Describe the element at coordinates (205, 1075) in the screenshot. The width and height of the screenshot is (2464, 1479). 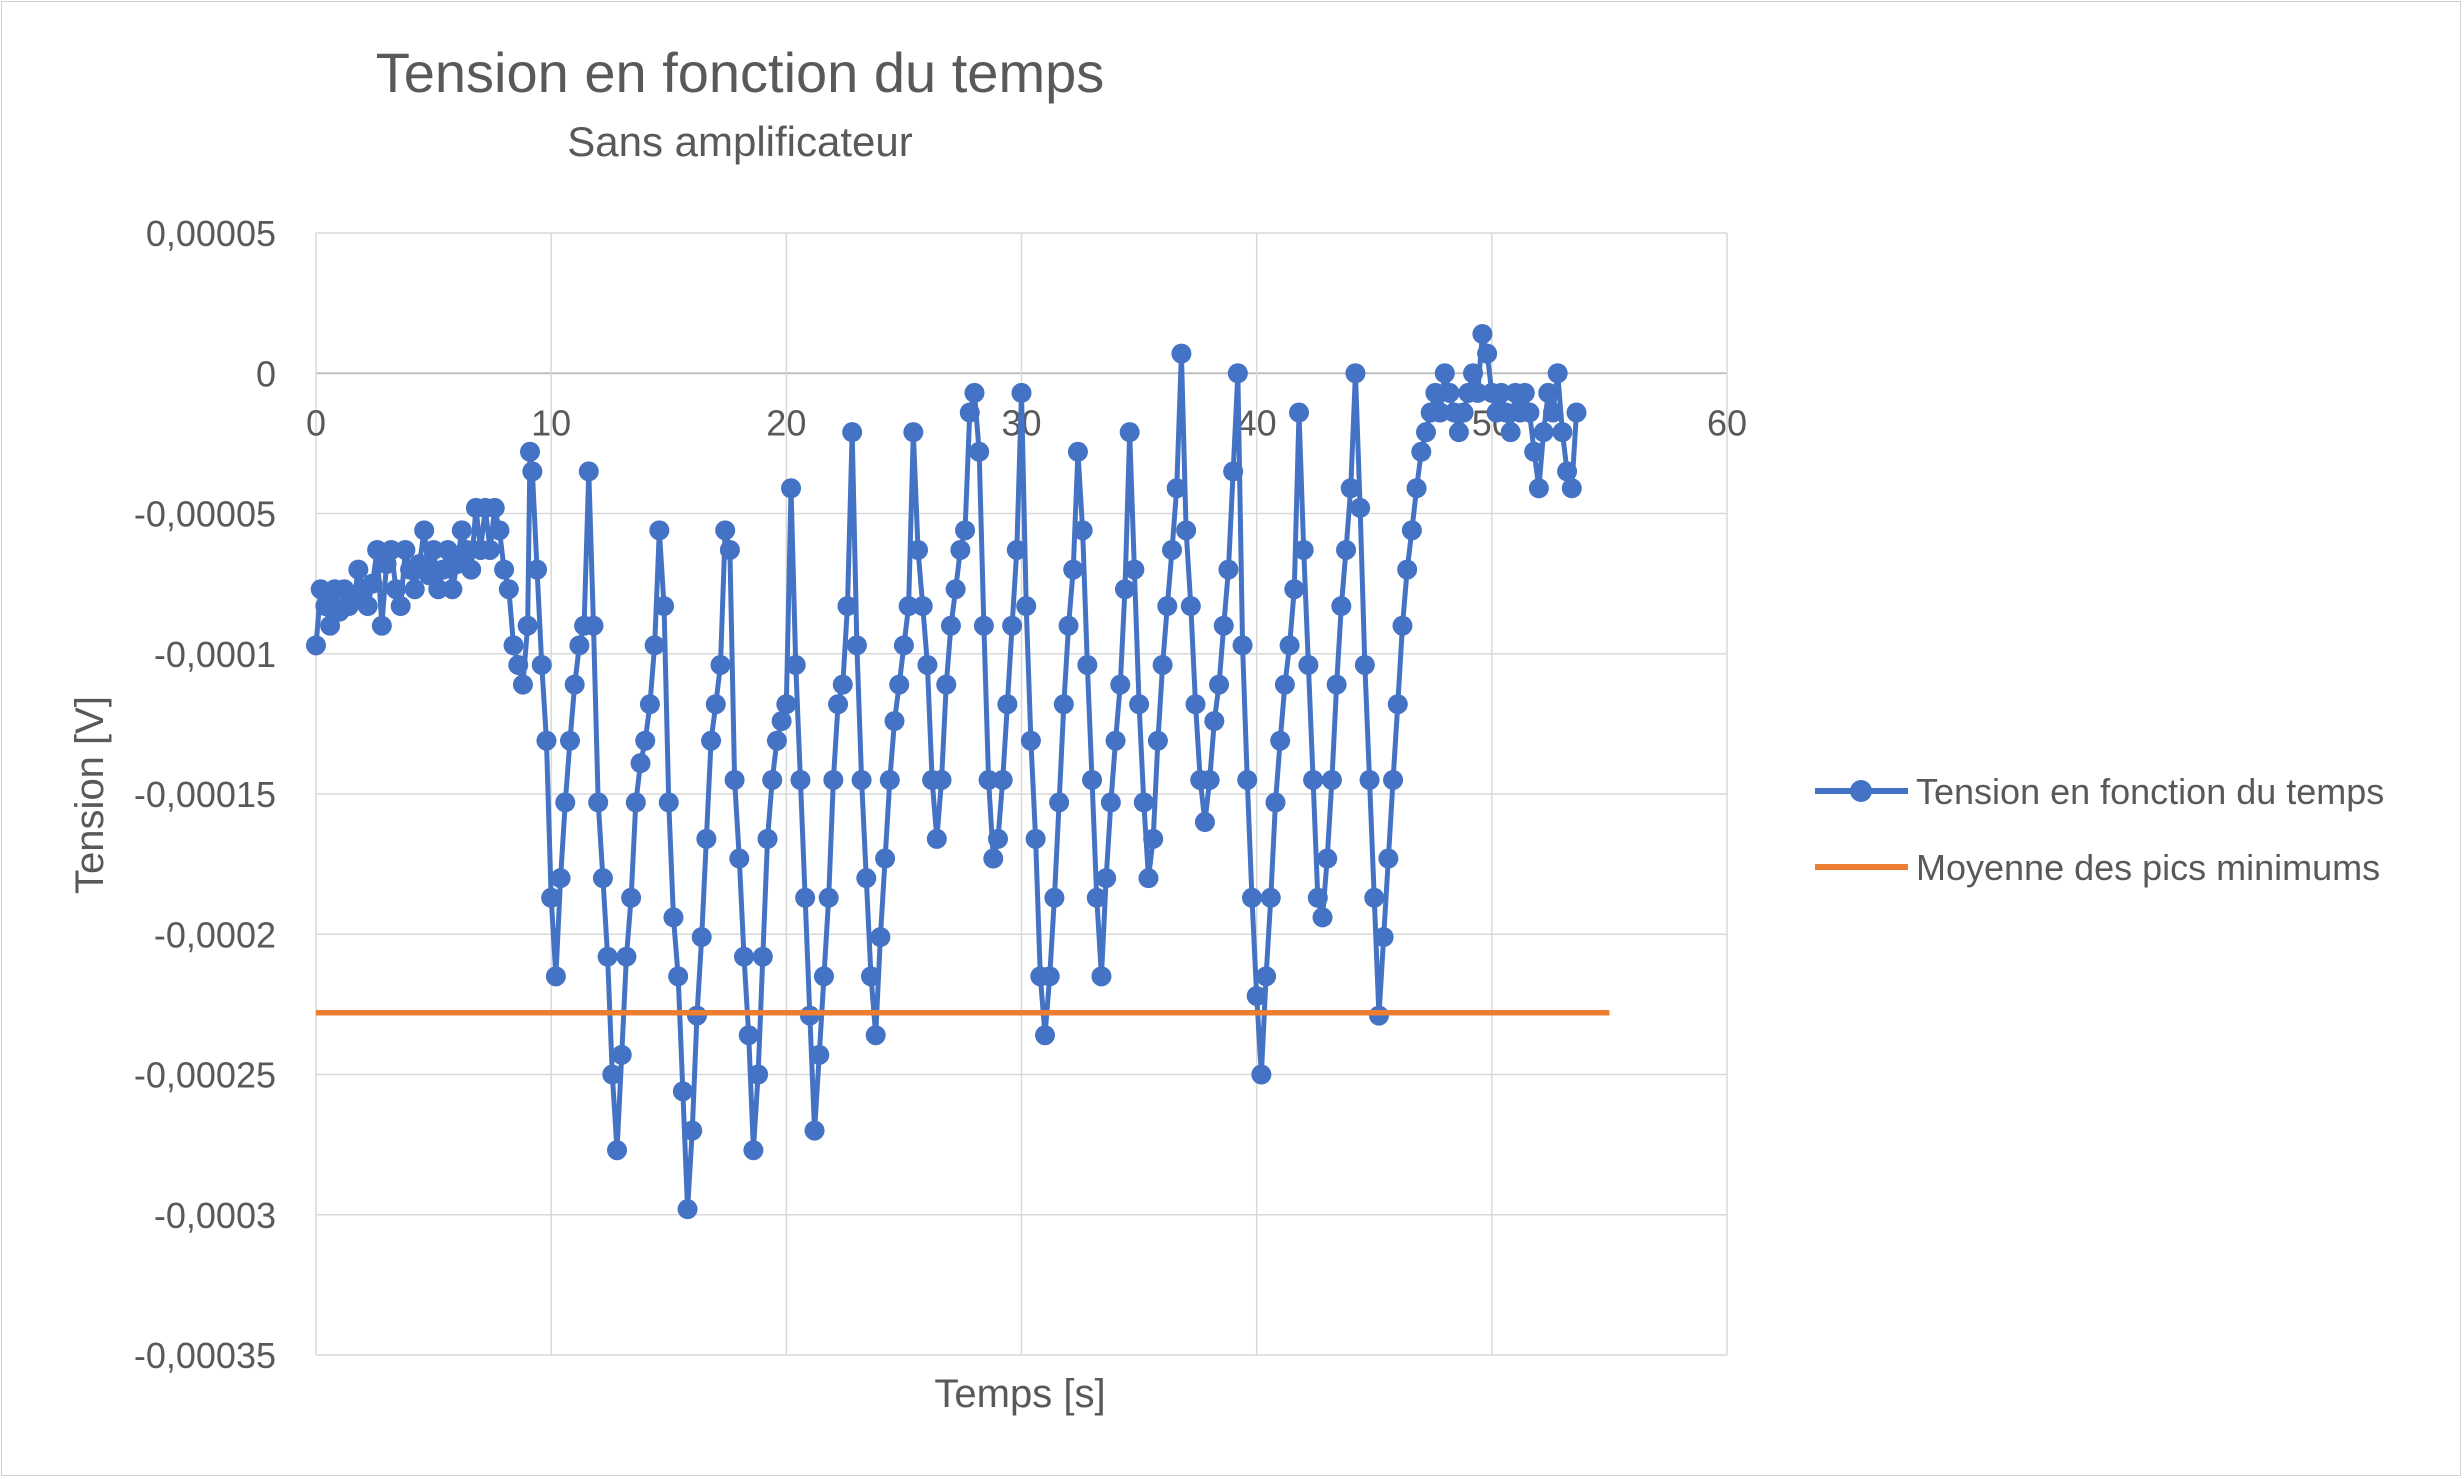
I see `y-tick-label: -0,00025` at that location.